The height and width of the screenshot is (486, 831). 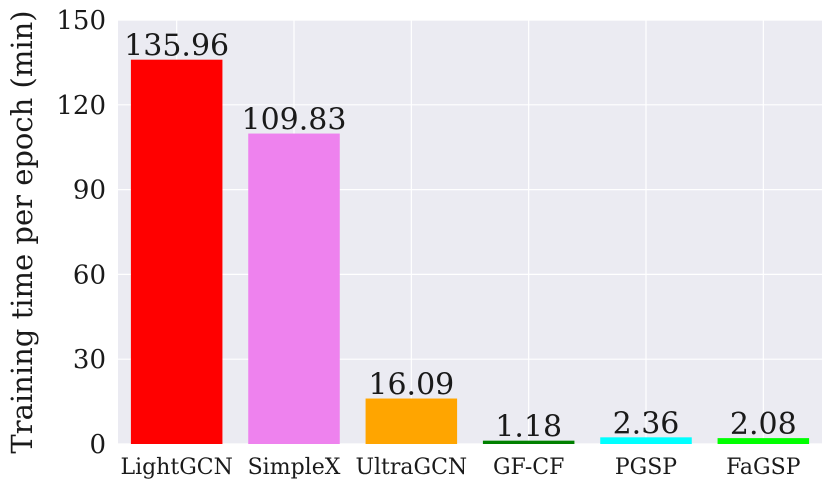 What do you see at coordinates (294, 289) in the screenshot?
I see `bar-simplex` at bounding box center [294, 289].